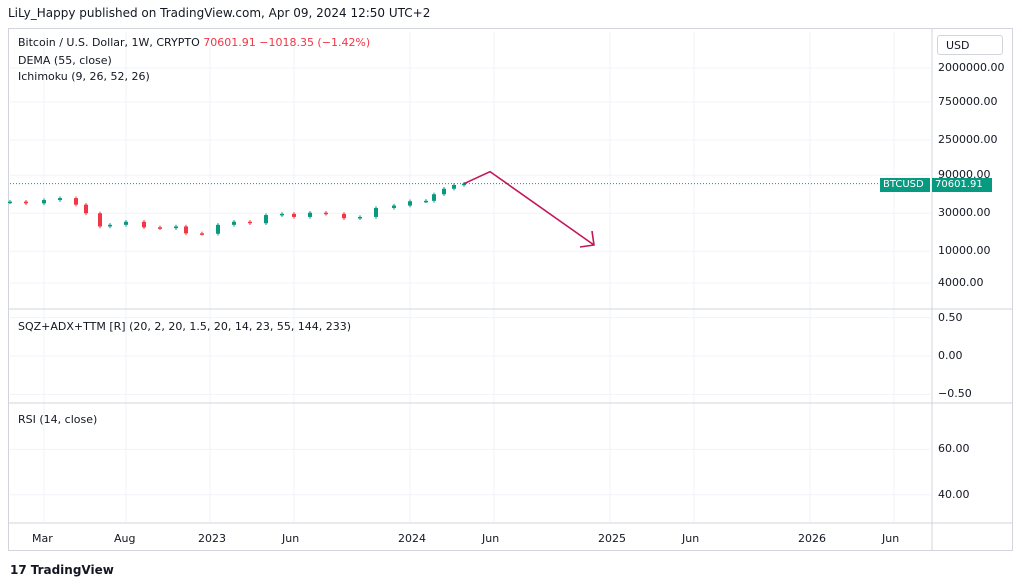 This screenshot has width=1022, height=588. Describe the element at coordinates (587, 239) in the screenshot. I see `arrow-head` at that location.